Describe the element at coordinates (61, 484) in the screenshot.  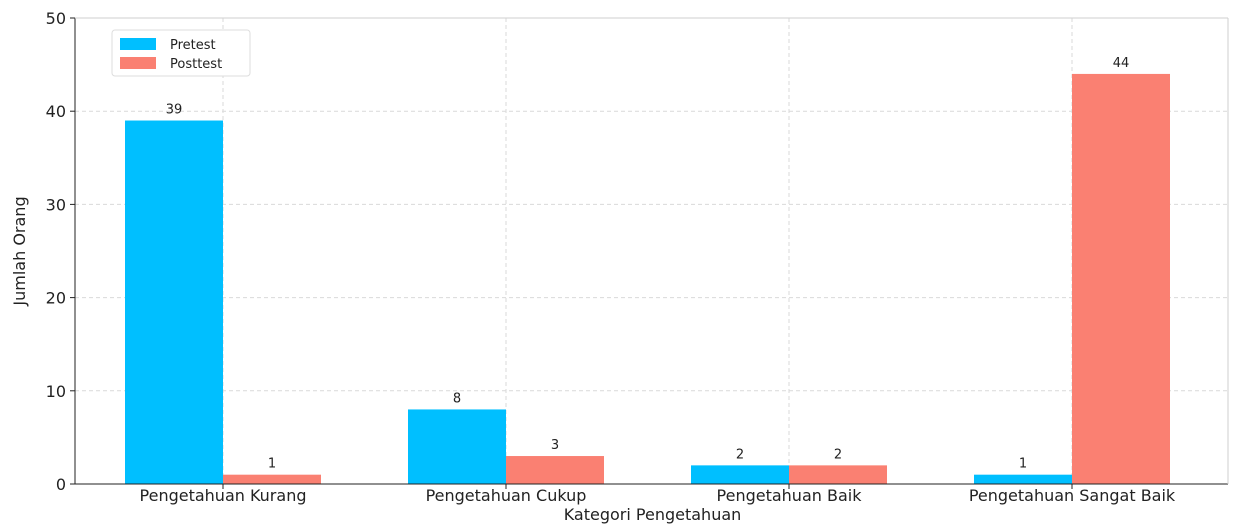
I see `y-tick-label: 0` at that location.